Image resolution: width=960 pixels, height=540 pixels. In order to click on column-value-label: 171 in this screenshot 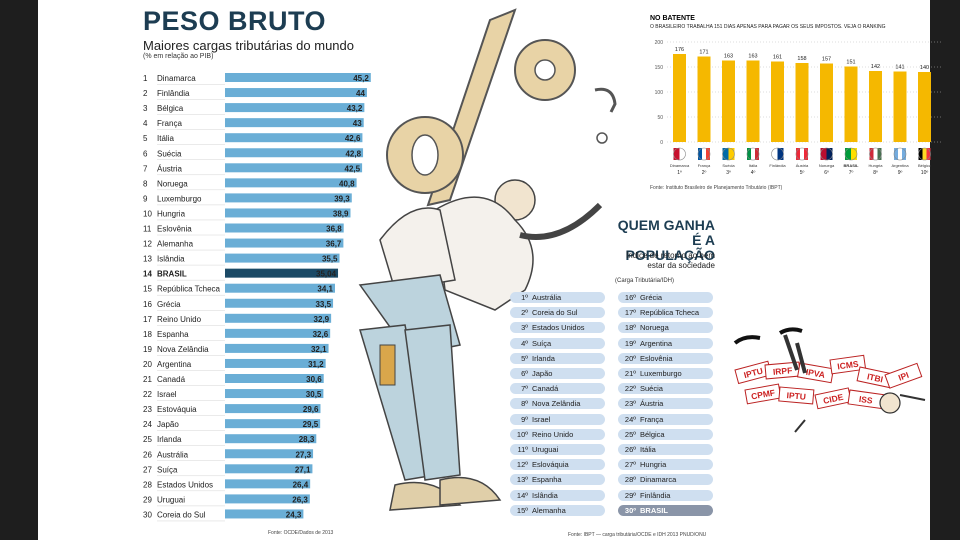, I will do `click(703, 53)`.